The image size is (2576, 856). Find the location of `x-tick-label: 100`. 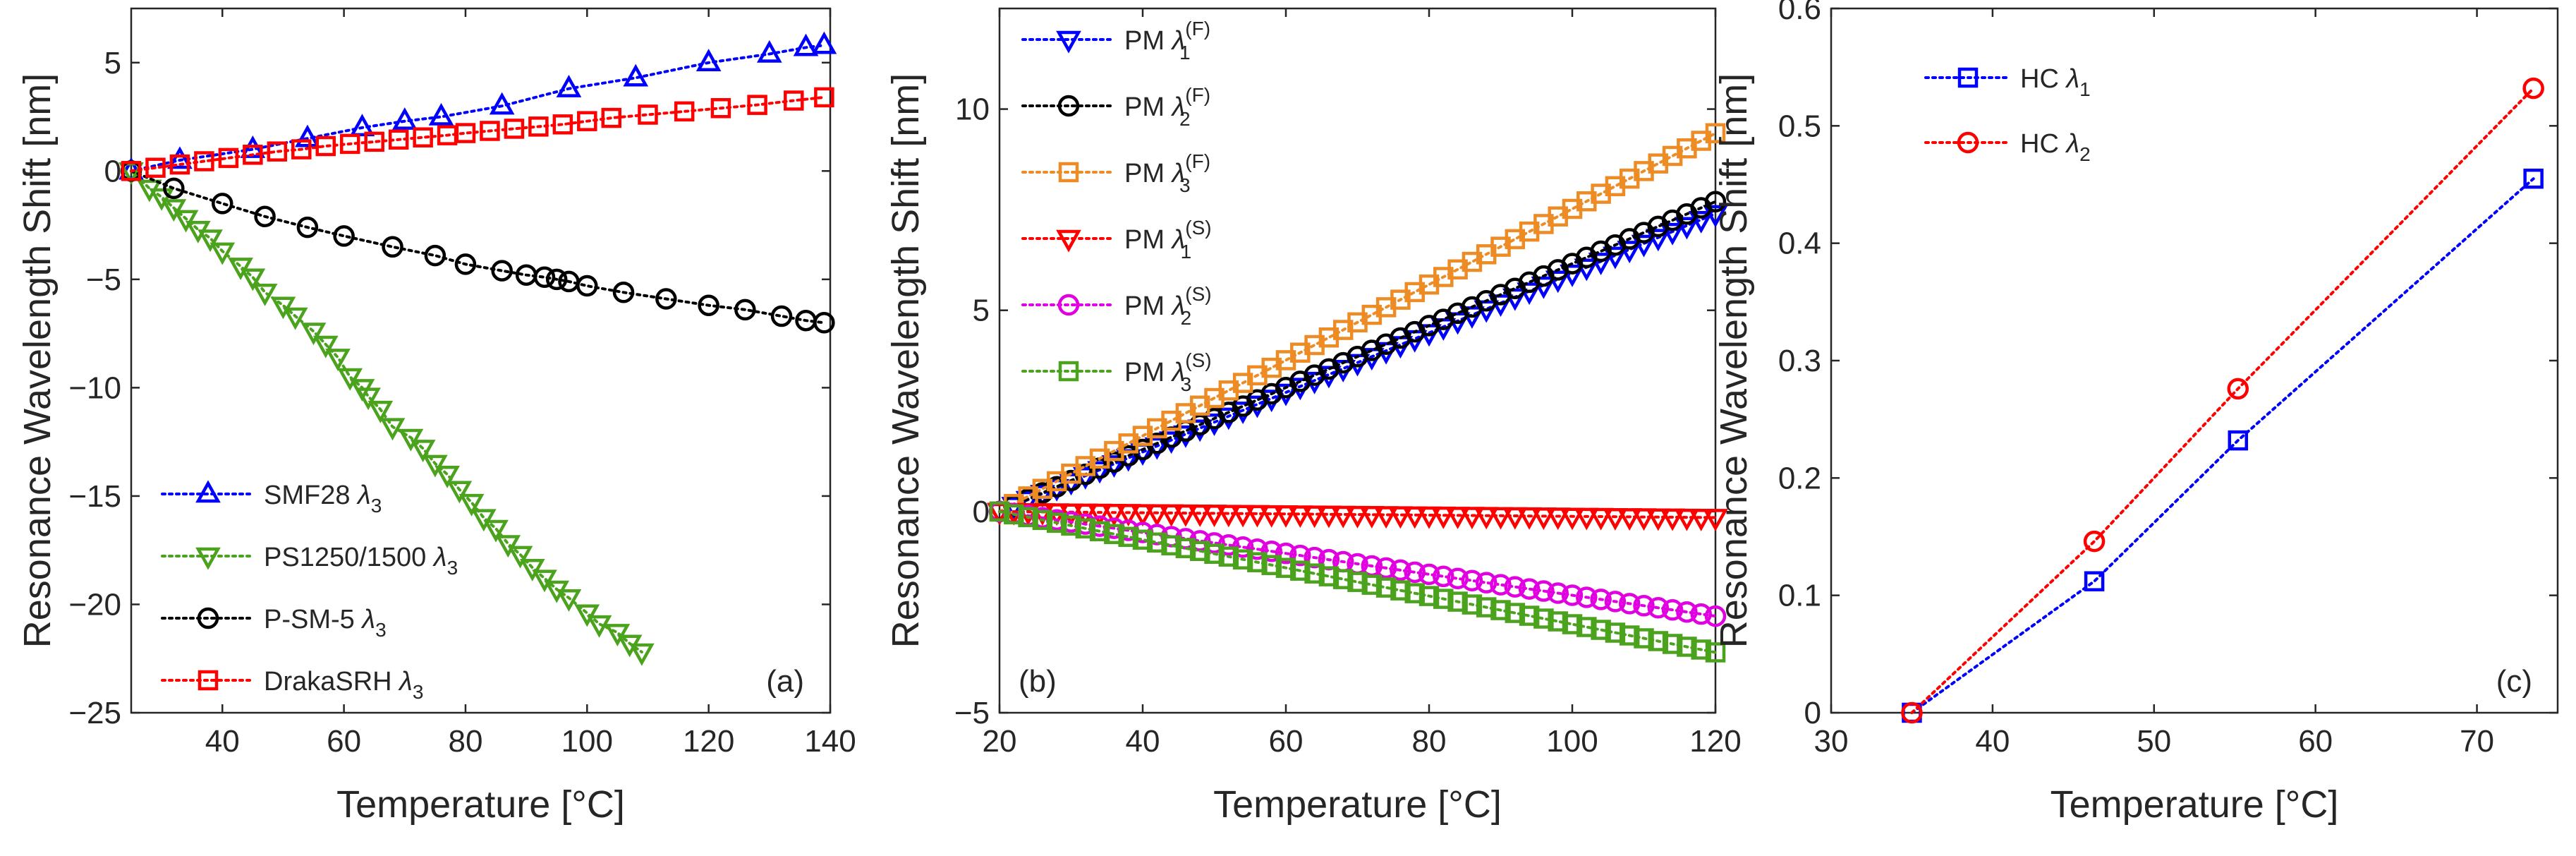

x-tick-label: 100 is located at coordinates (587, 741).